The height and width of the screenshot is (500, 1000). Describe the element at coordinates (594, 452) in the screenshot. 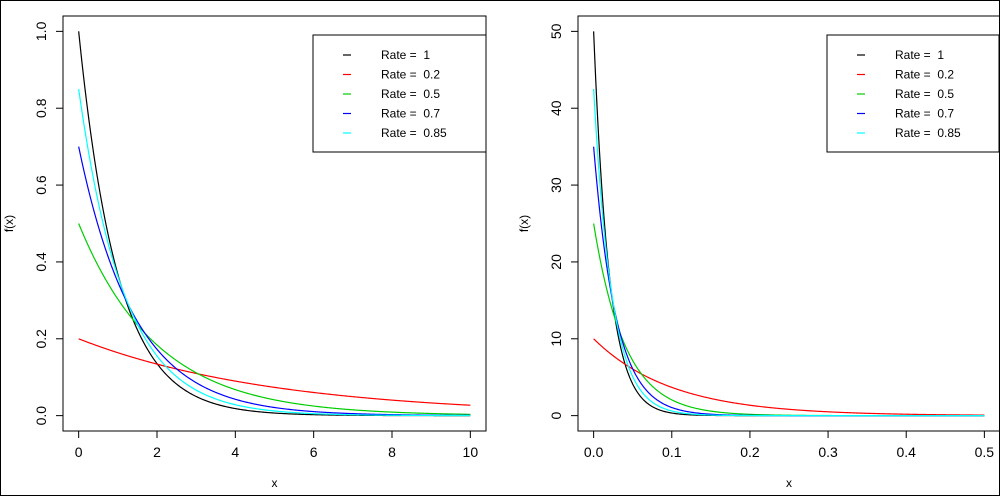

I see `x-tick-label: 0.0` at that location.